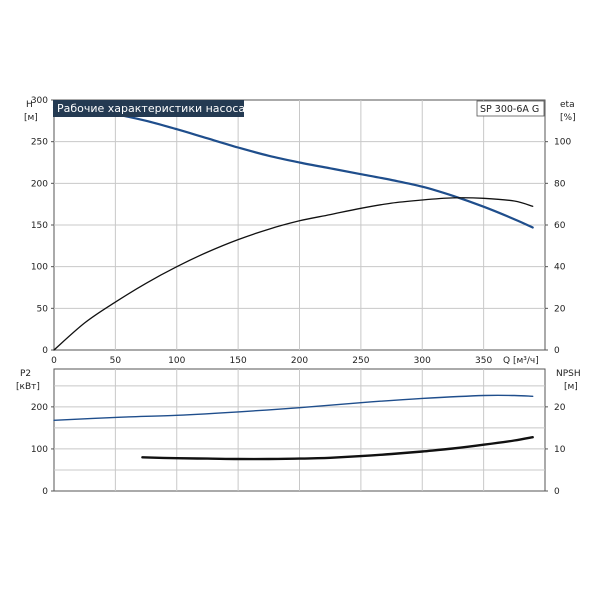 The height and width of the screenshot is (600, 600). I want to click on x-tick-label: 50, so click(116, 361).